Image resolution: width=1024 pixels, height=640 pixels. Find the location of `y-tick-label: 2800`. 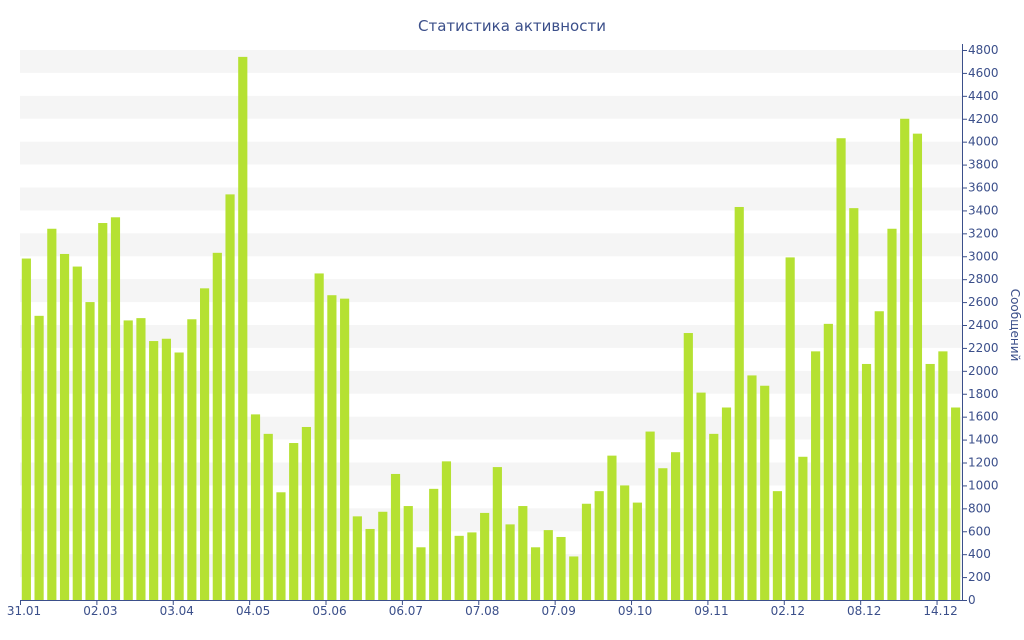

y-tick-label: 2800 is located at coordinates (983, 279).